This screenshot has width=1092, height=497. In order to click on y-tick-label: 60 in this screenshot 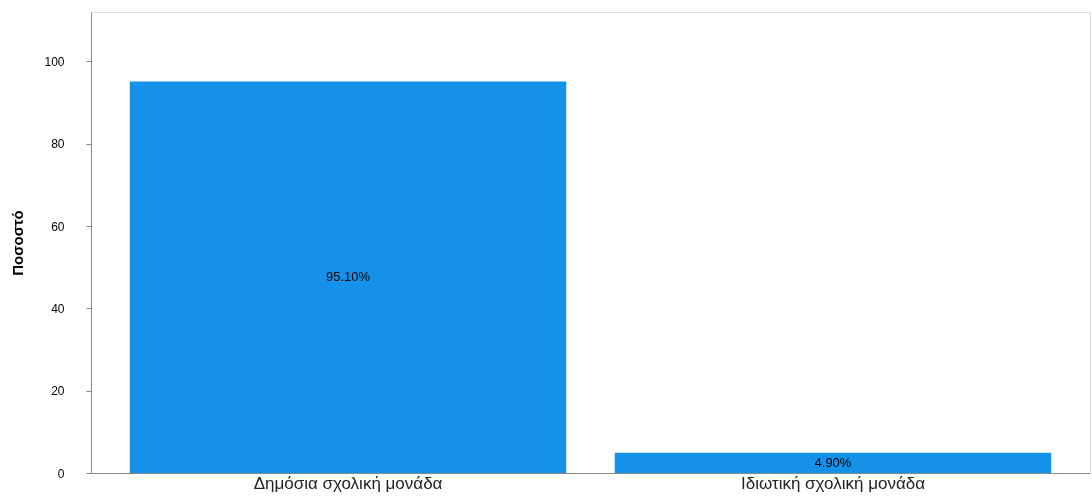, I will do `click(58, 226)`.